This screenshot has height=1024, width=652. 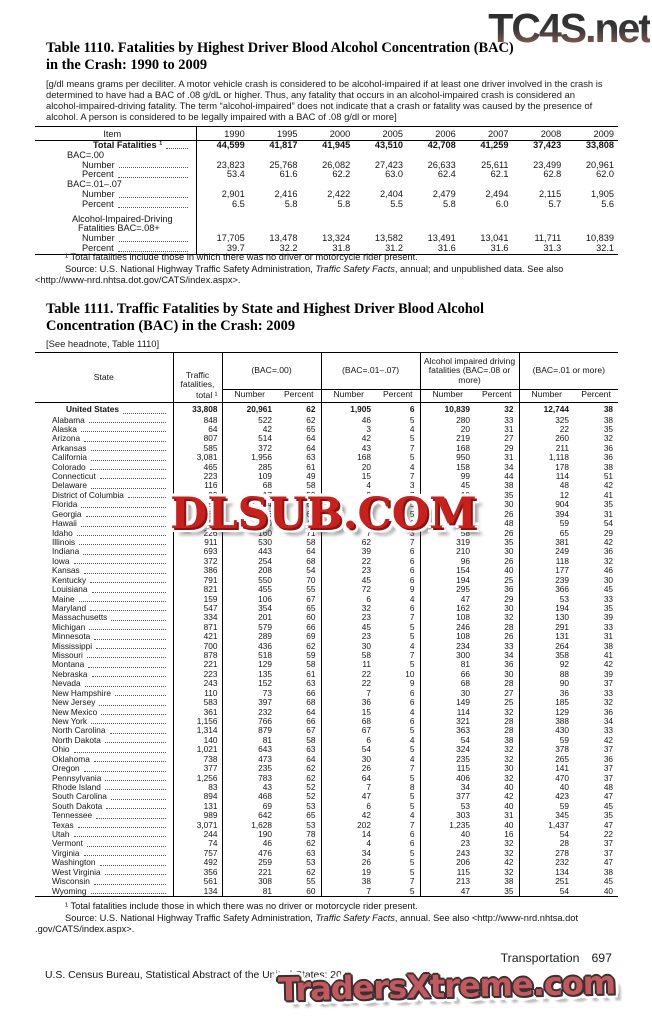 What do you see at coordinates (394, 174) in the screenshot?
I see `data-value: 63.0` at bounding box center [394, 174].